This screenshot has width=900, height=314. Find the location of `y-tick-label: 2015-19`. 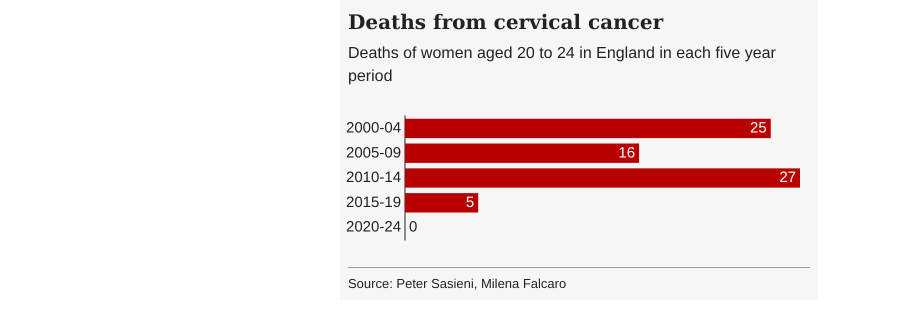

y-tick-label: 2015-19 is located at coordinates (374, 202).